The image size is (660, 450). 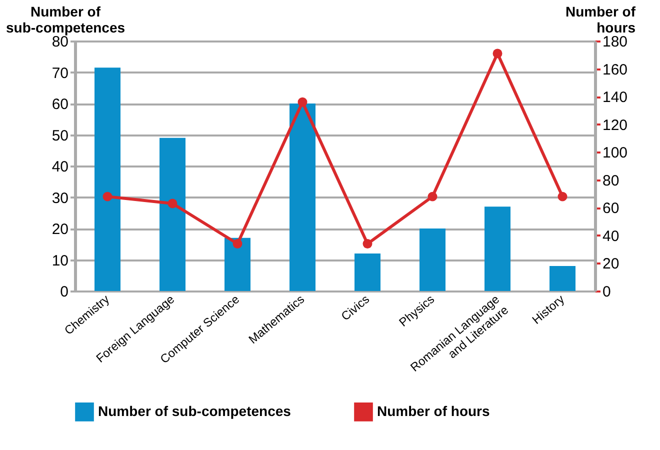 I want to click on y2-tick-label: 120, so click(x=615, y=125).